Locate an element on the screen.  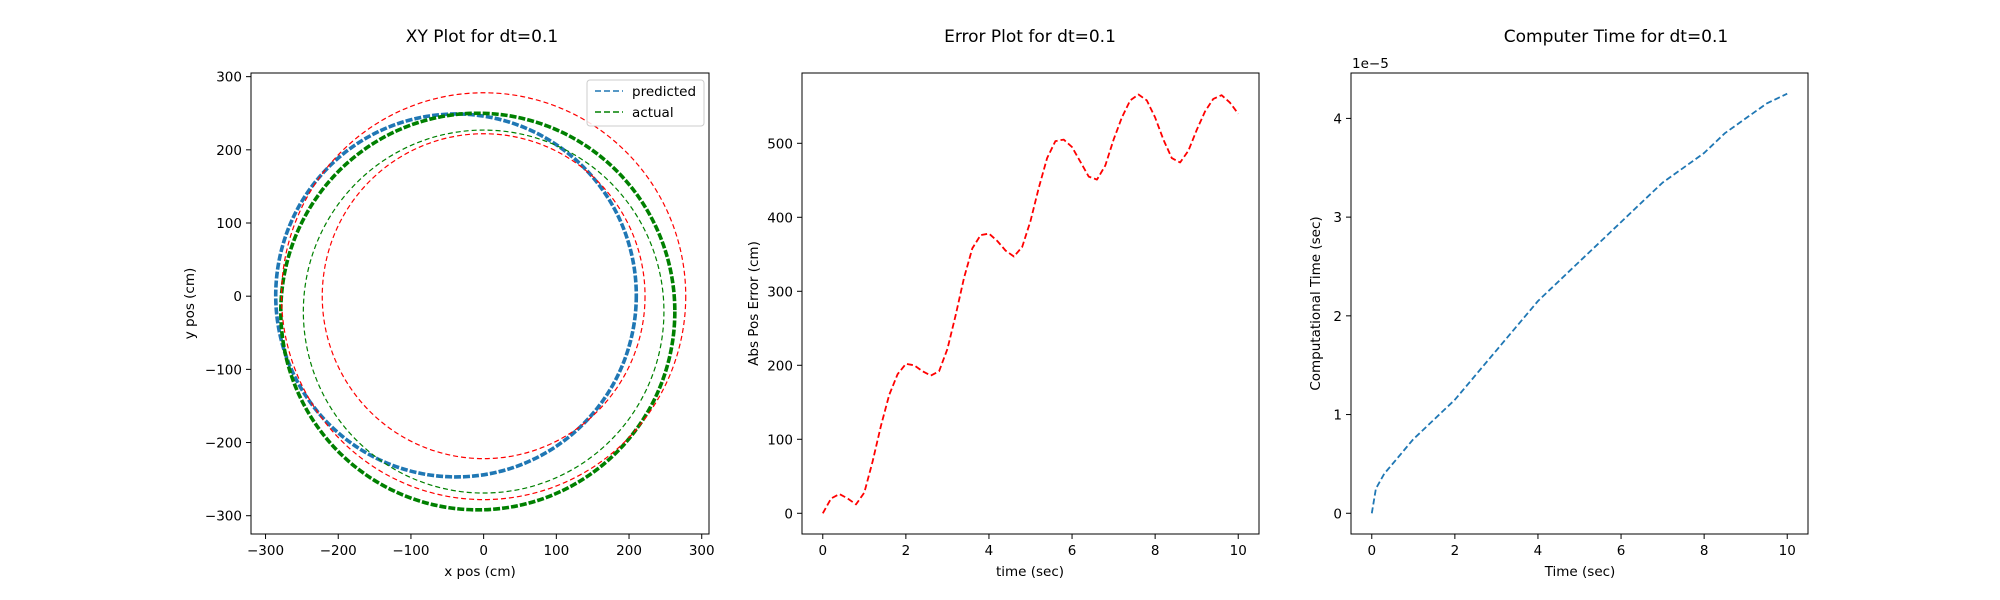
y-tick-label: 1 is located at coordinates (1337, 416).